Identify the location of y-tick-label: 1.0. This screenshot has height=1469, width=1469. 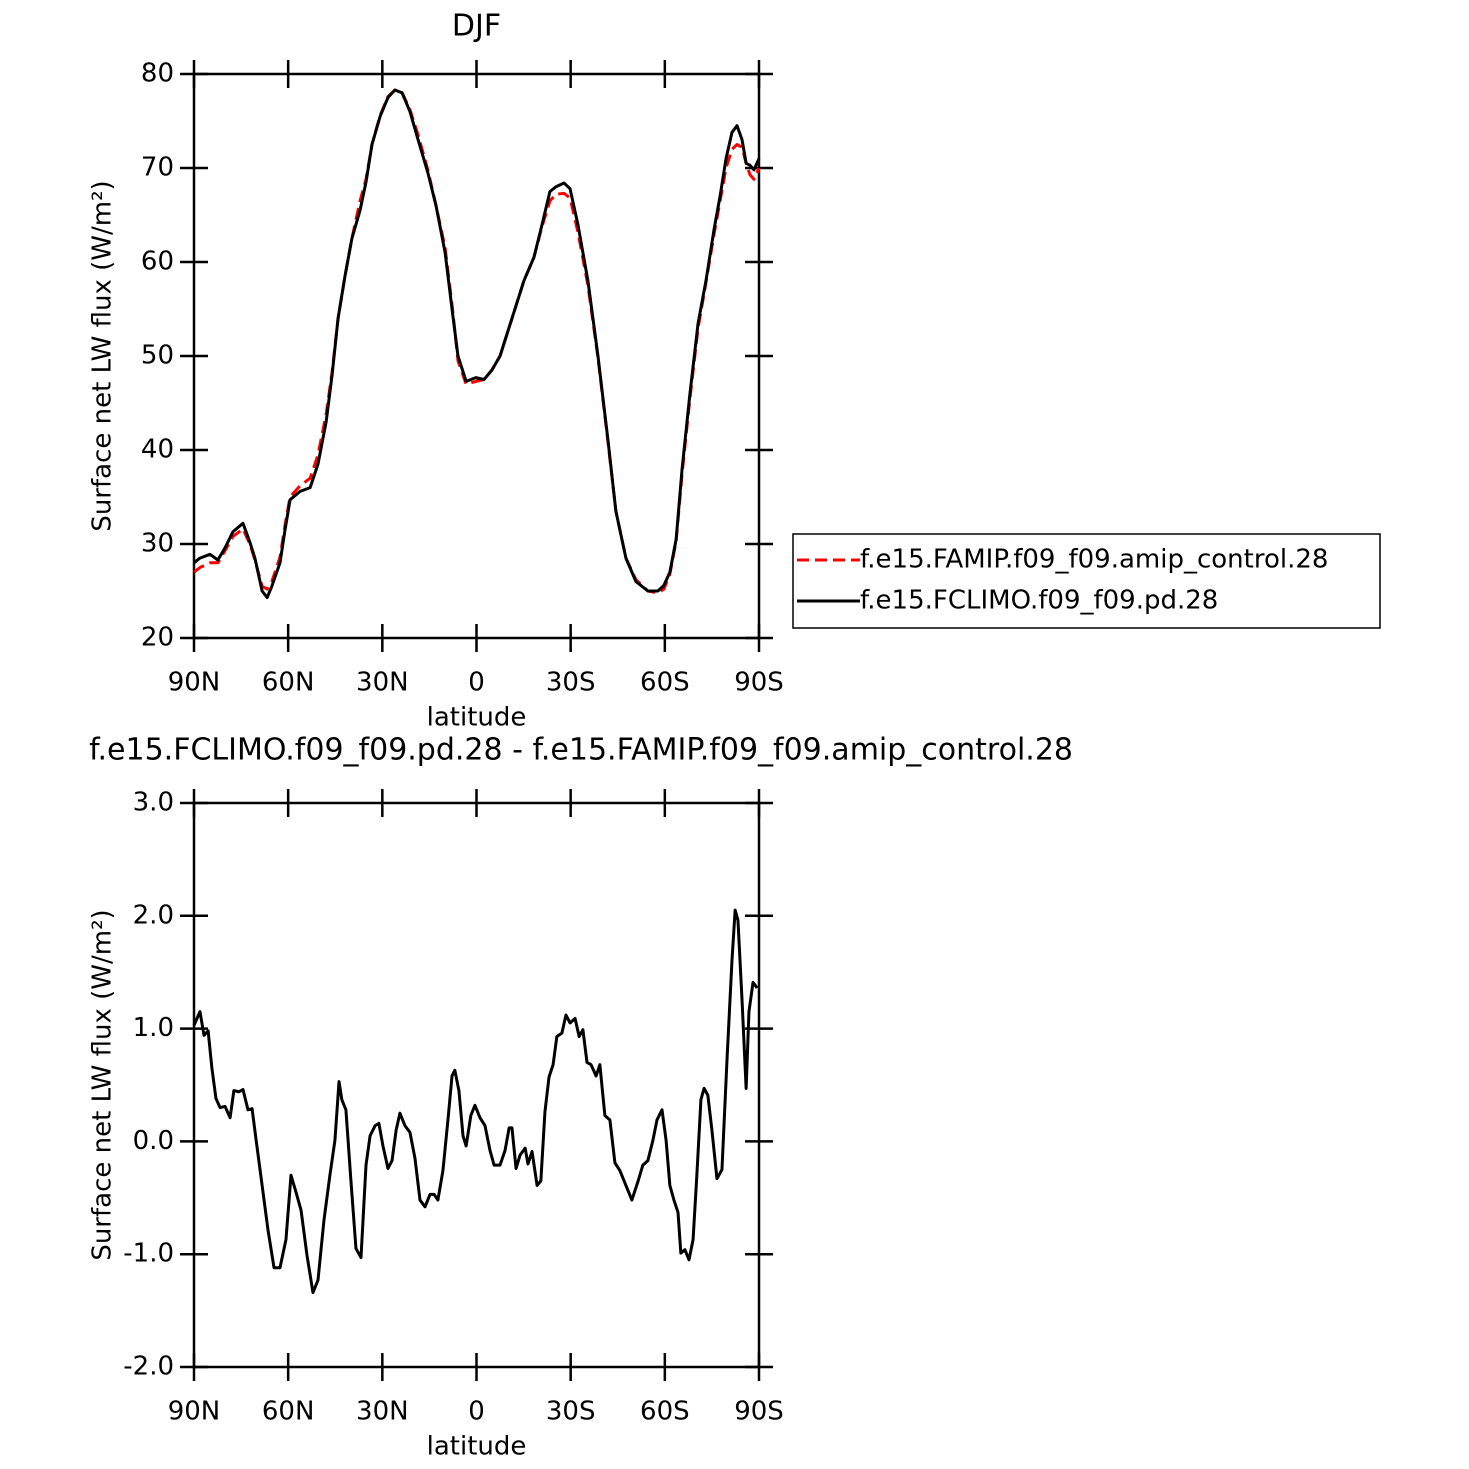
(153, 1028).